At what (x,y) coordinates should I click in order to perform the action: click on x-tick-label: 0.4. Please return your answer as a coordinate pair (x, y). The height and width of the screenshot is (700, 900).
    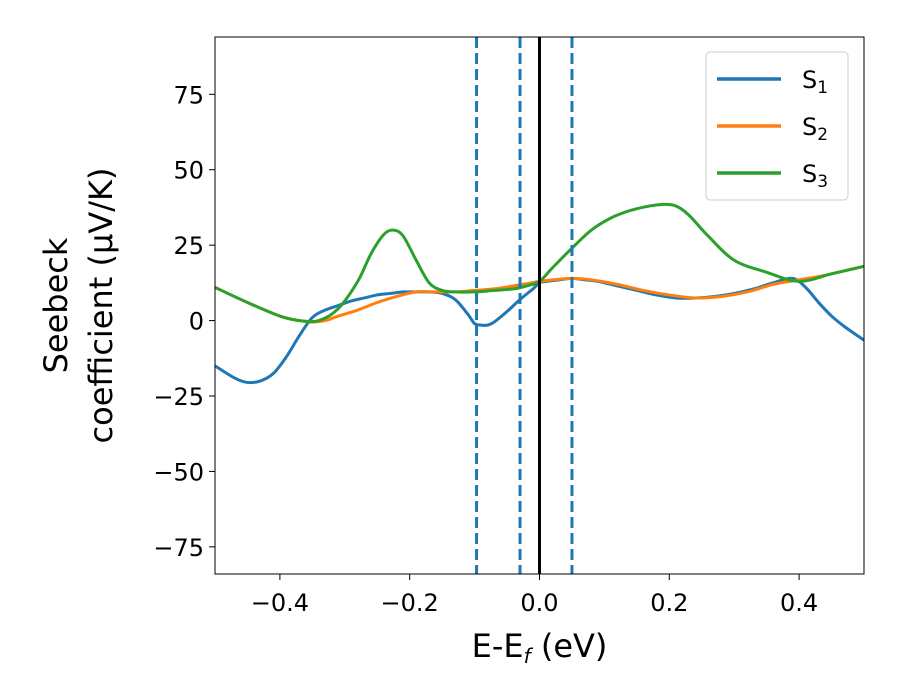
    Looking at the image, I should click on (799, 603).